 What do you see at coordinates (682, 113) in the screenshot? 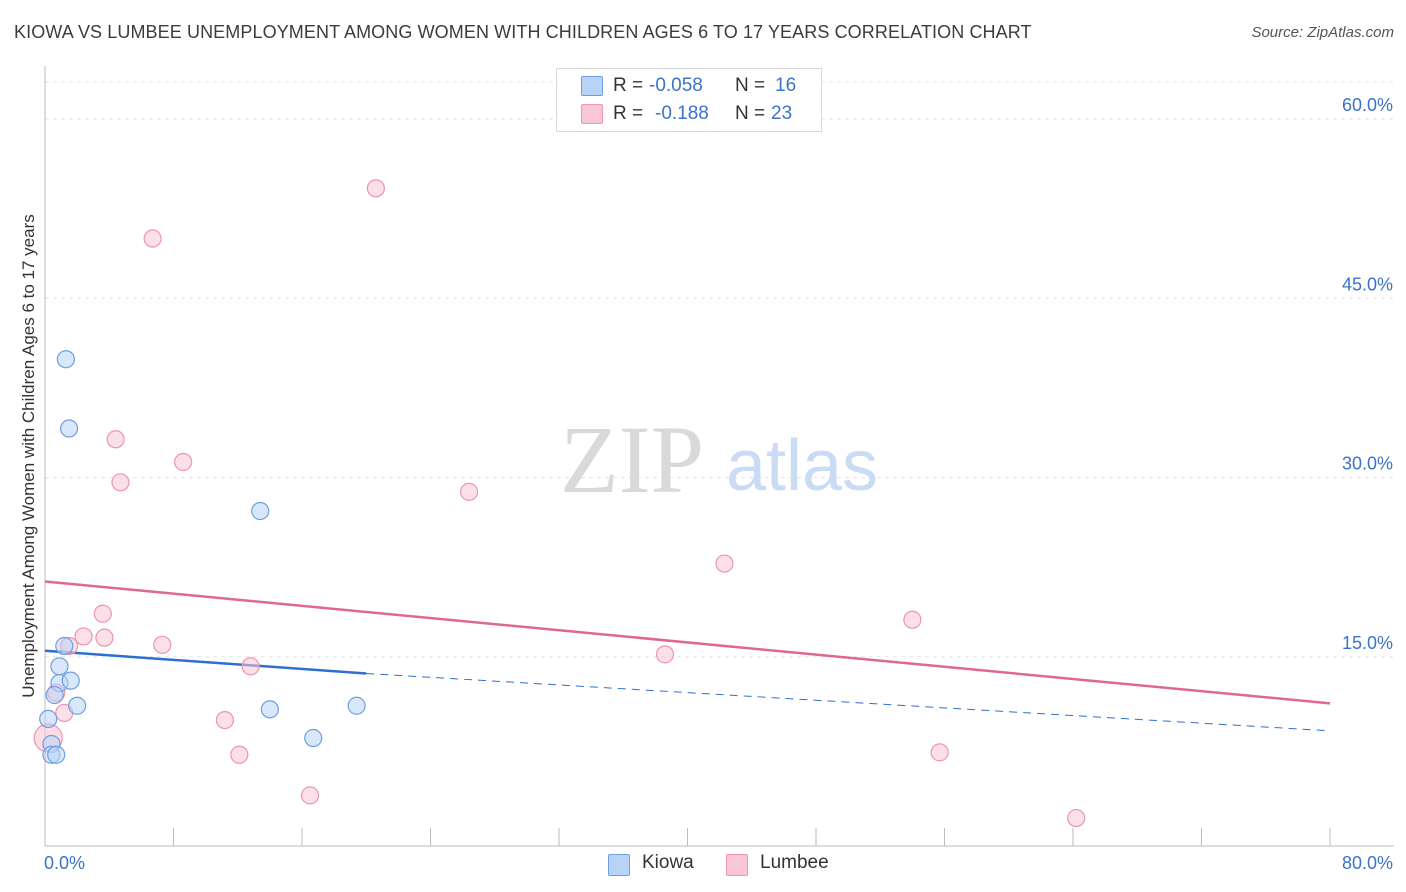
I see `lumbee-r-value: -0.188` at bounding box center [682, 113].